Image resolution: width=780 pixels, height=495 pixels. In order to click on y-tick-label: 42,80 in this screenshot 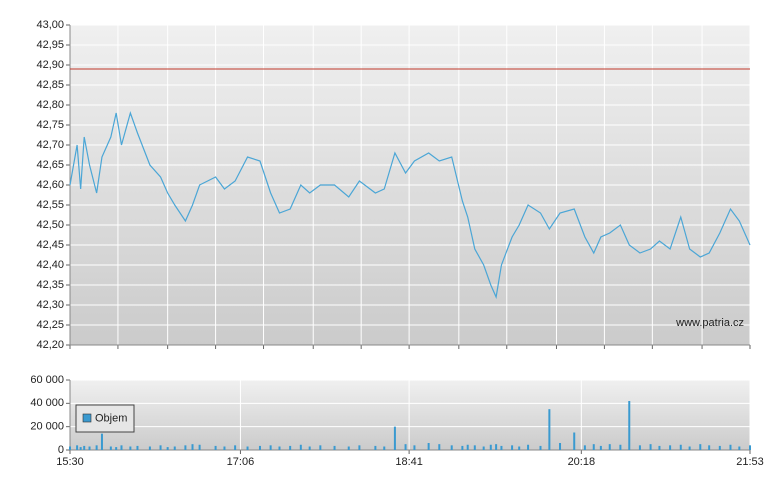, I will do `click(50, 105)`.